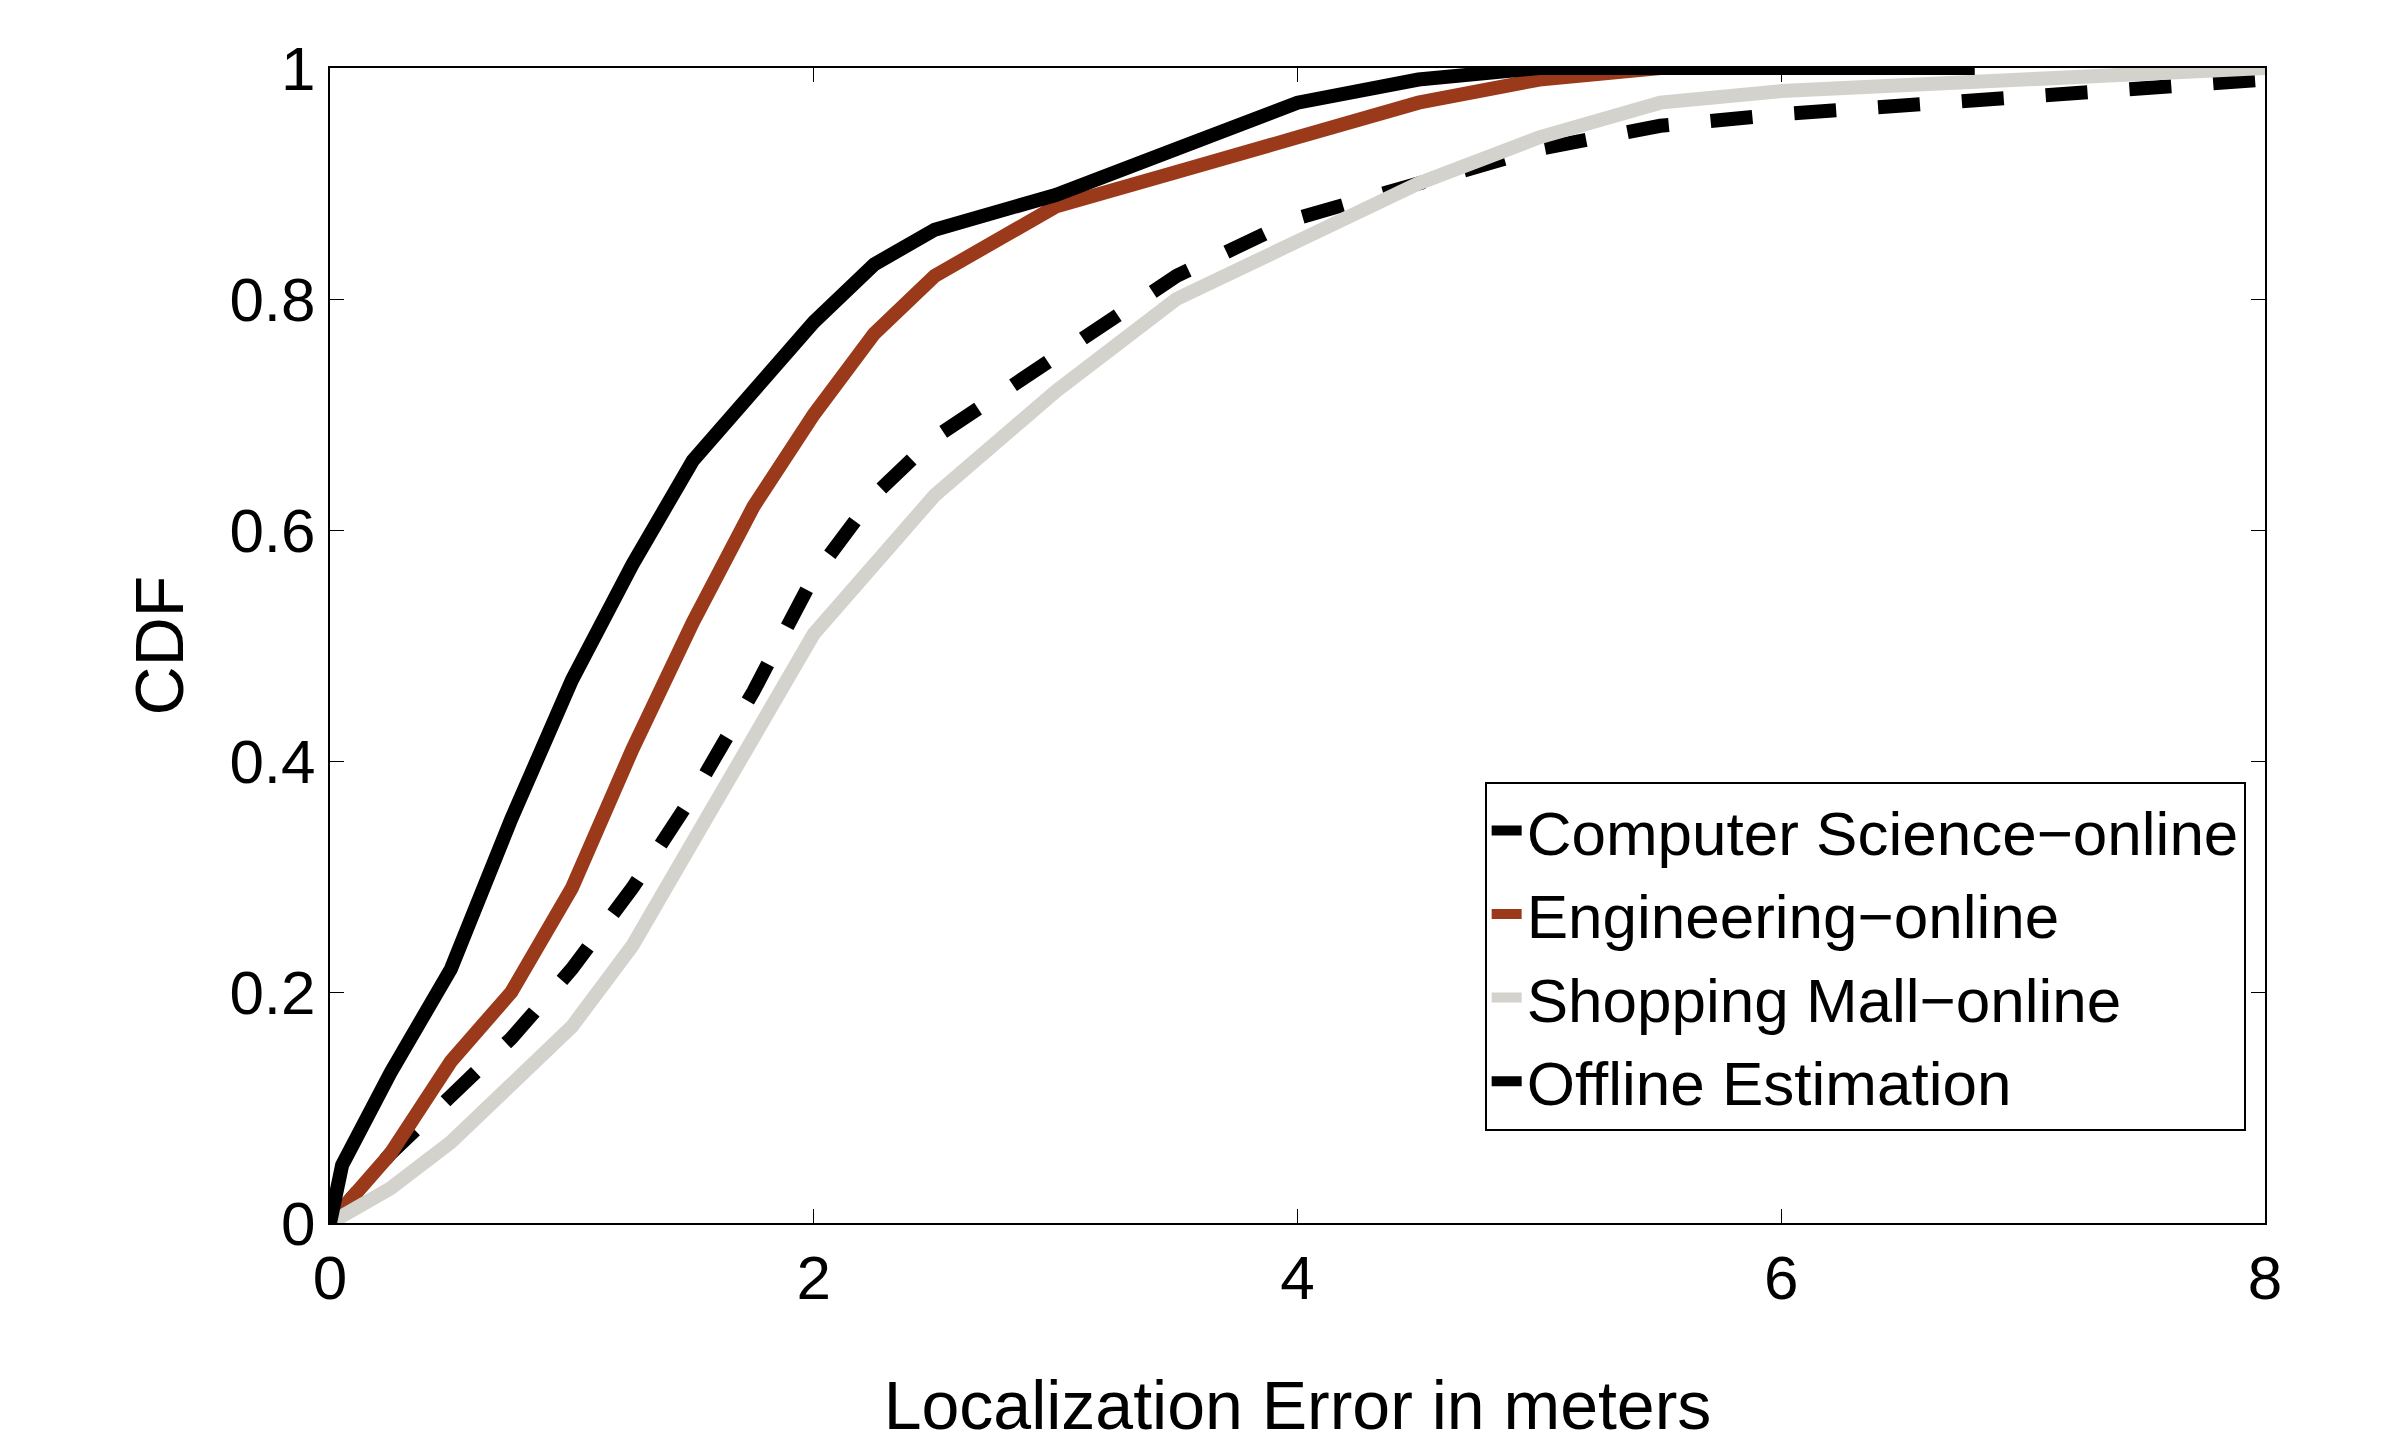 This screenshot has width=2385, height=1443. Describe the element at coordinates (272, 761) in the screenshot. I see `y-tick-label: 0.4` at that location.